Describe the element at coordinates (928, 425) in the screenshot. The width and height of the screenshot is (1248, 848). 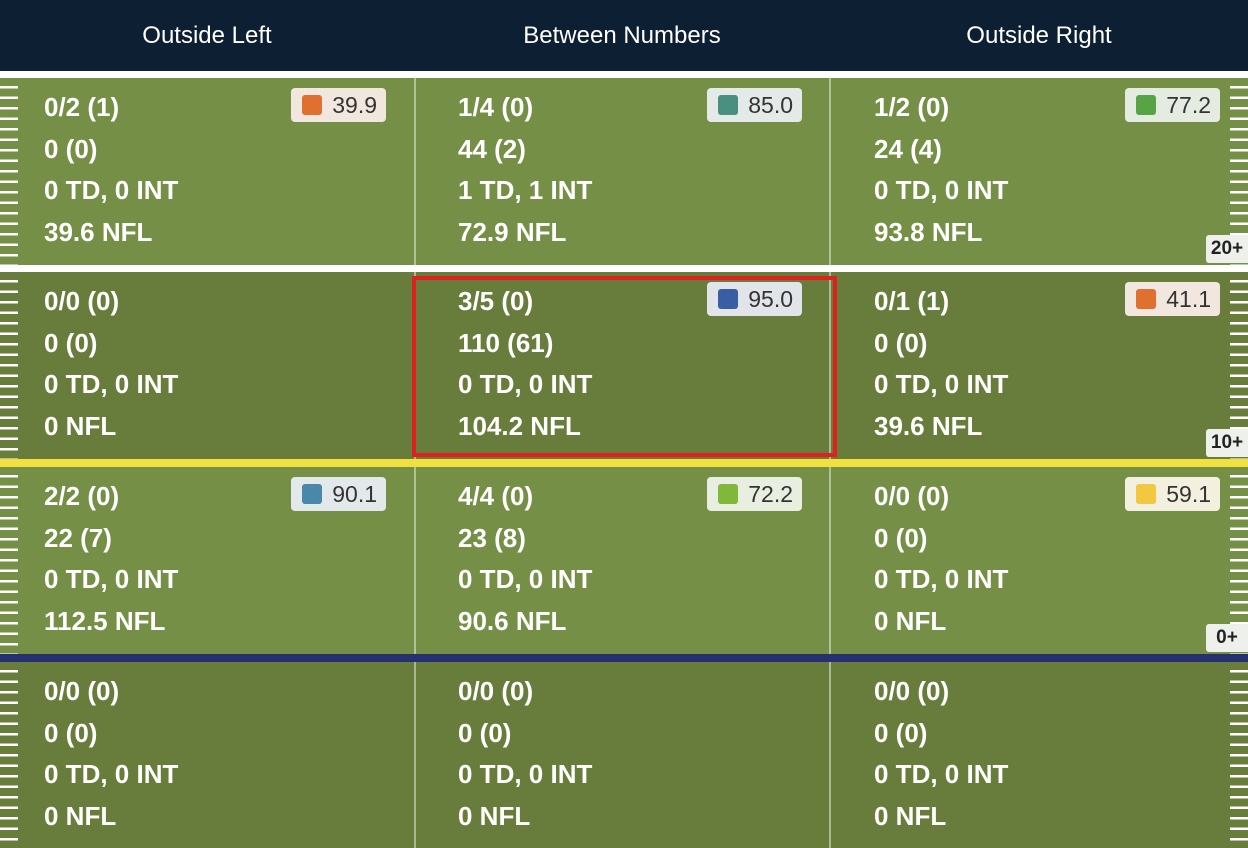
I see `stat-line: 39.6 NFL` at that location.